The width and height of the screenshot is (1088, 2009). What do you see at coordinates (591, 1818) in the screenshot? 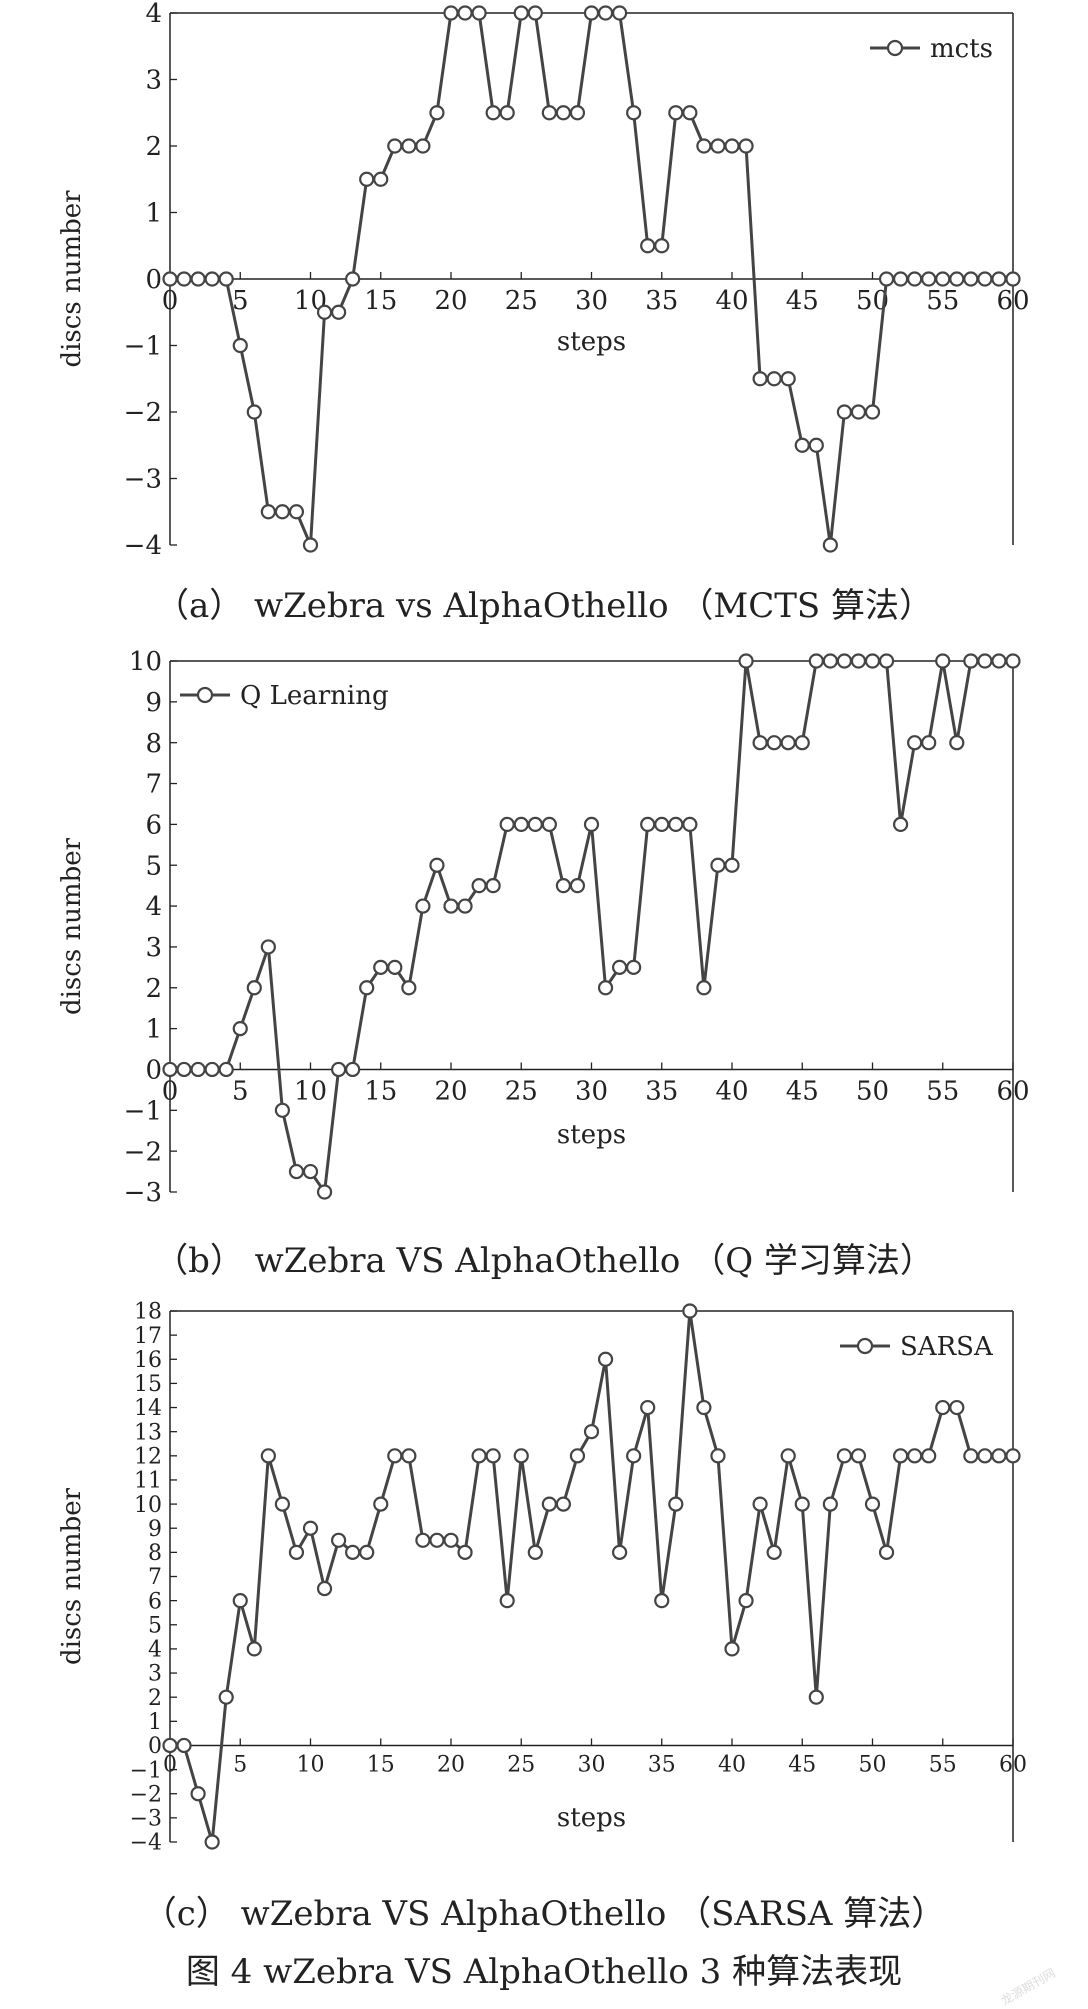
I see `x-axis-label: steps` at bounding box center [591, 1818].